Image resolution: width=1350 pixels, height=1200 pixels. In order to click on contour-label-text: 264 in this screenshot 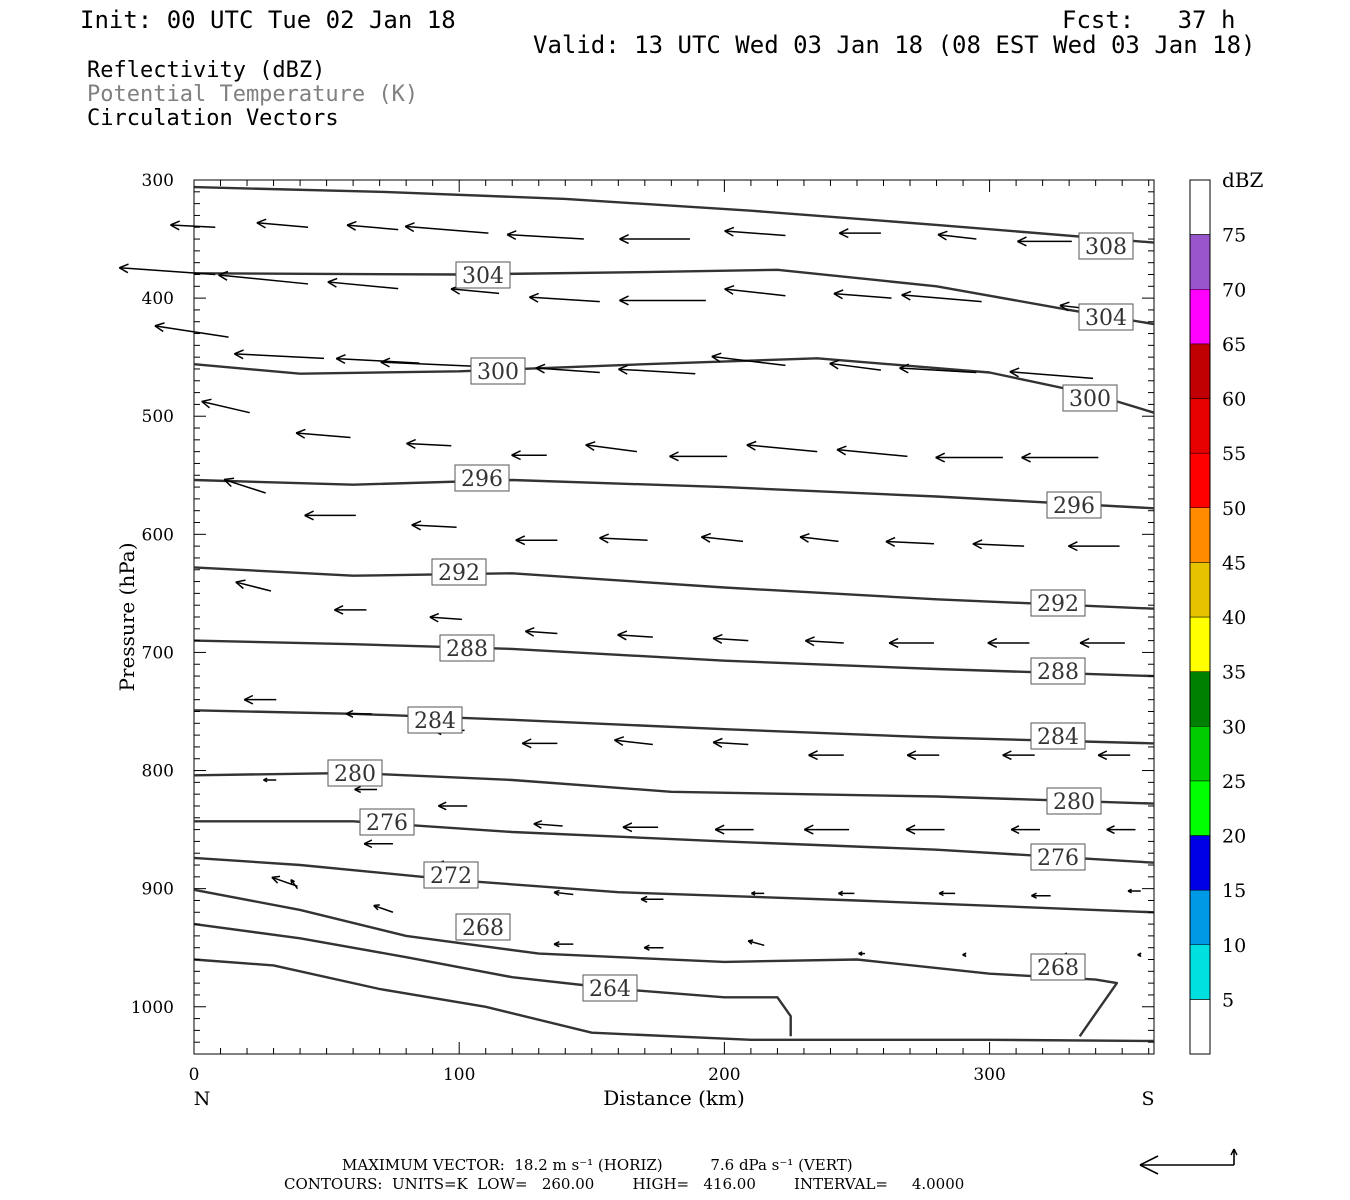, I will do `click(610, 989)`.